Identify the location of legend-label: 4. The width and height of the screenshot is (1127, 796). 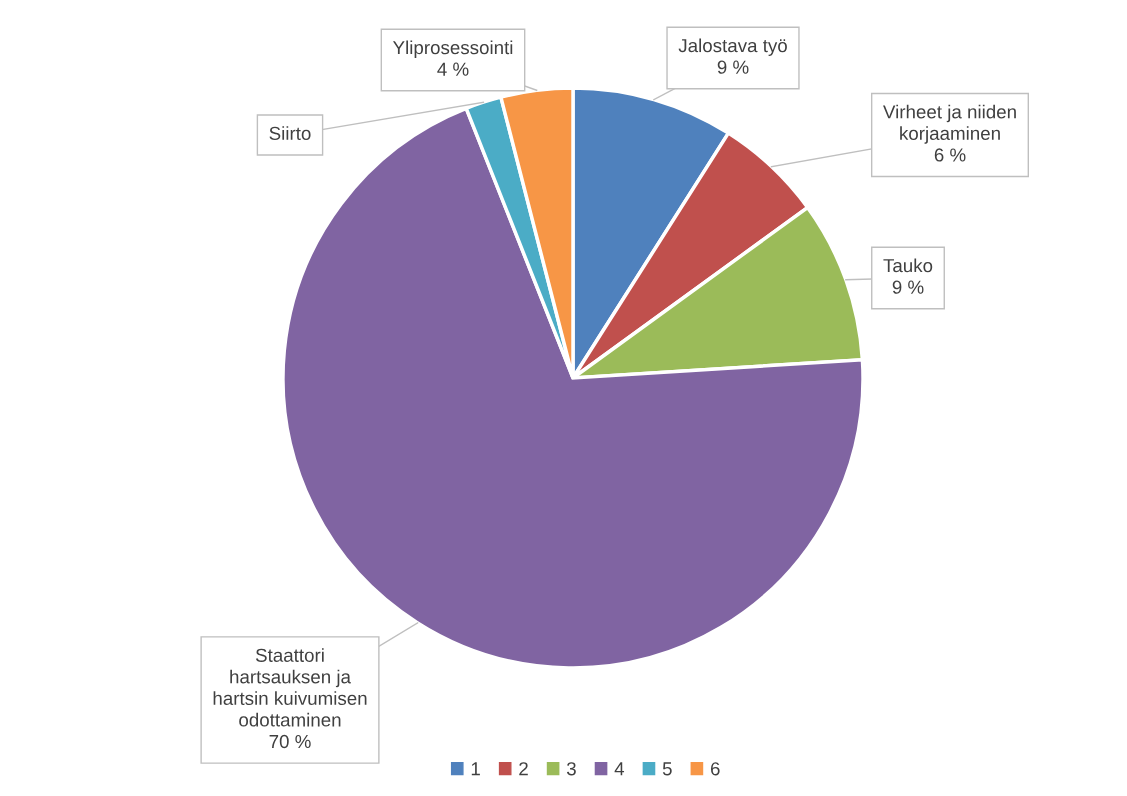
(619, 769).